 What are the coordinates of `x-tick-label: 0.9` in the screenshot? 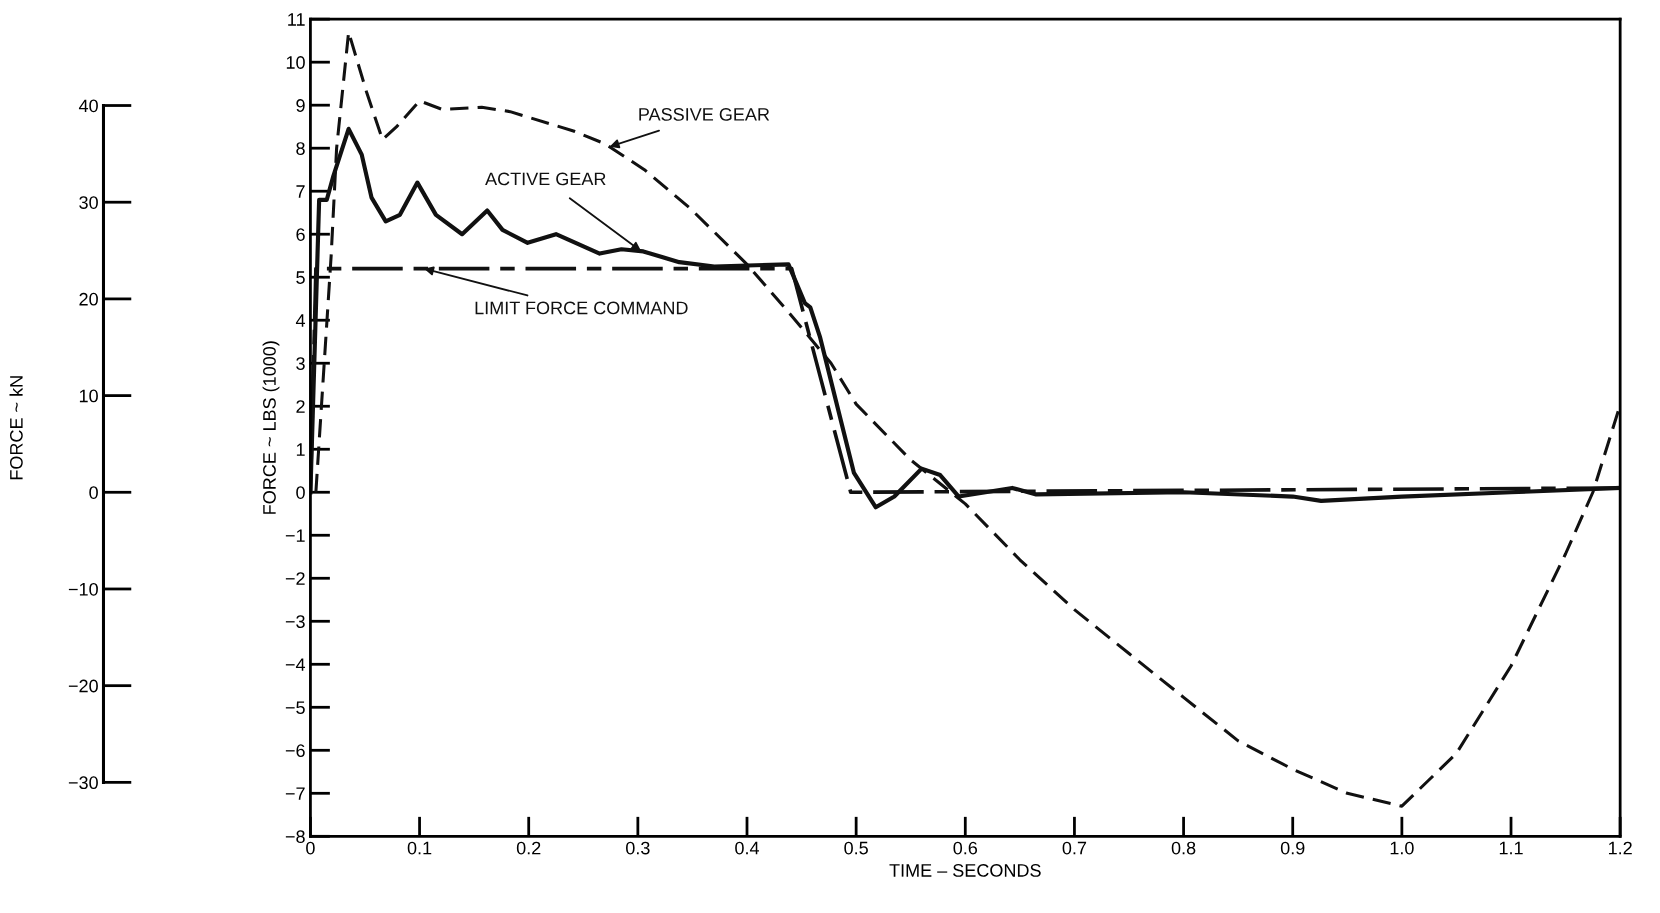 It's located at (1292, 848).